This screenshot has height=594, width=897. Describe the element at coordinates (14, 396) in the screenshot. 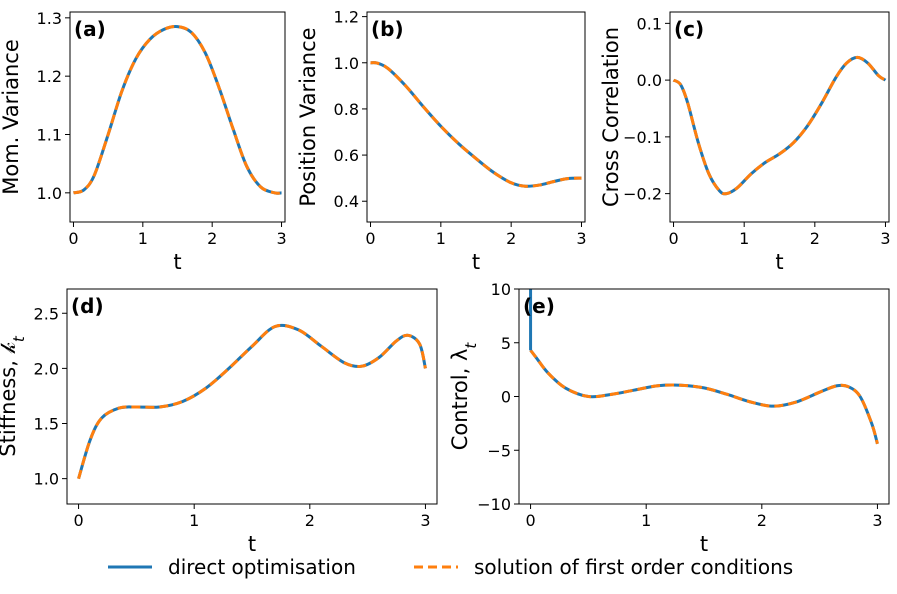

I see `y-axis-label: Stiffness, 𝓀t` at that location.